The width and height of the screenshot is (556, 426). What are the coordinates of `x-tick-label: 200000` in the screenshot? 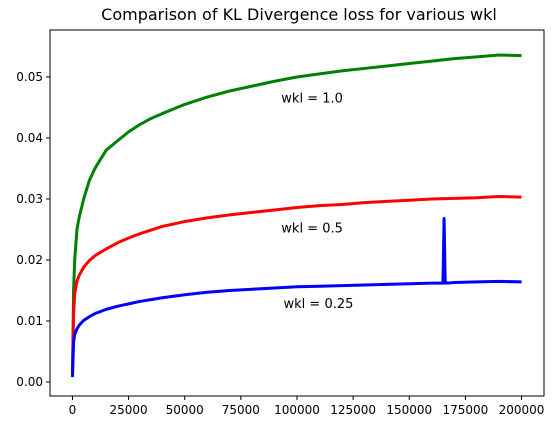 It's located at (522, 410).